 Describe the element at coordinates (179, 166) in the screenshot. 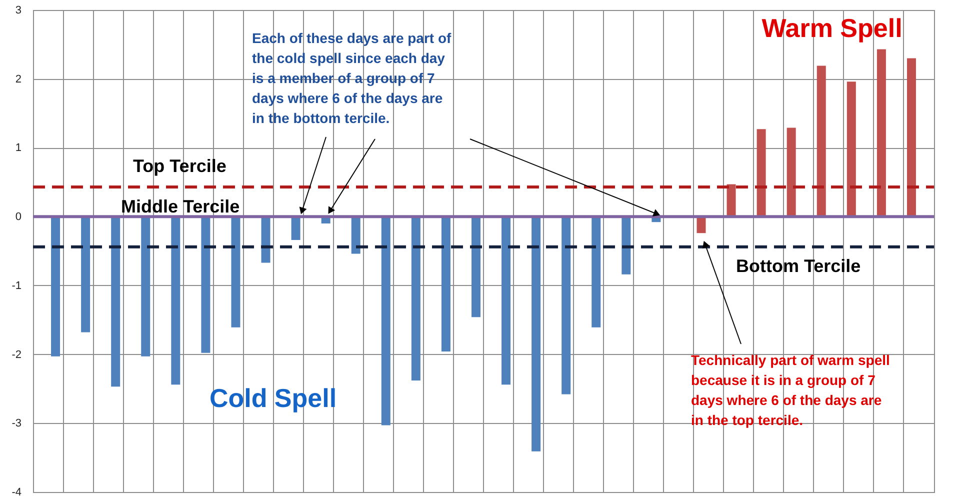

I see `ref-line-label: Top Tercile` at that location.